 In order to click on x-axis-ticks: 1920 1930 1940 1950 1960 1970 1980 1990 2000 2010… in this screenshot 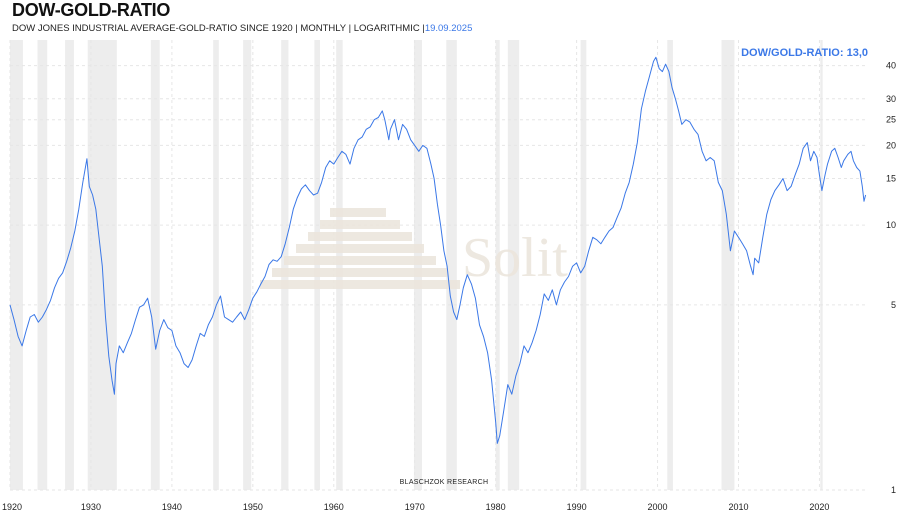, I will do `click(415, 506)`.